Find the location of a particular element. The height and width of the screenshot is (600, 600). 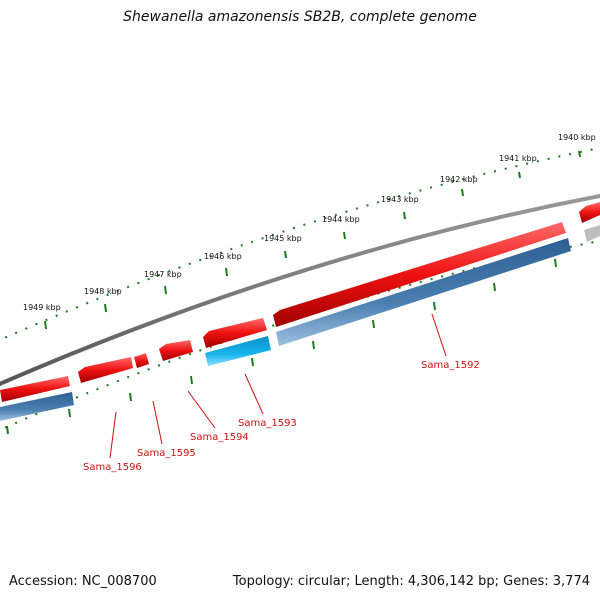

tick-label: 1941 kbp is located at coordinates (518, 158).